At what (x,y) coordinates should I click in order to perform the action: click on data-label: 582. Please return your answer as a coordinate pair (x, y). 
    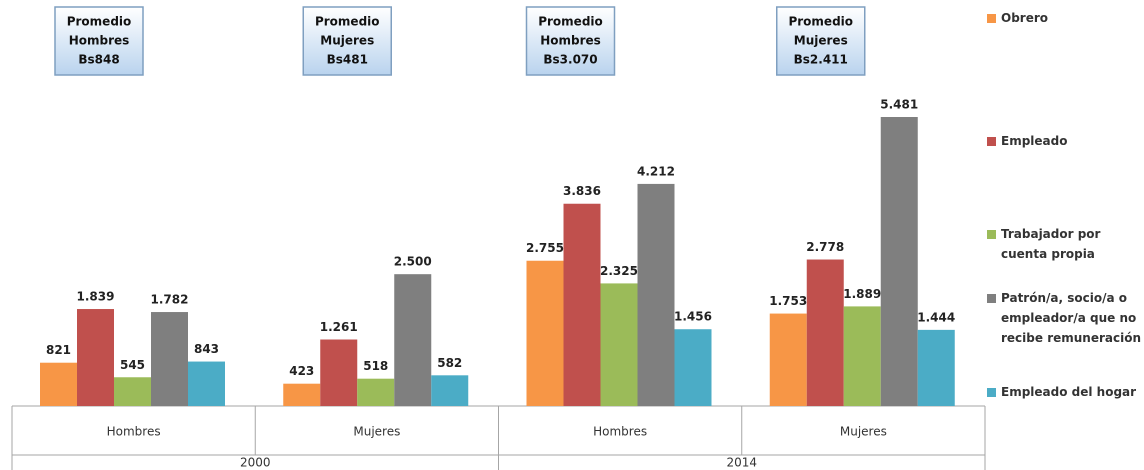
    Looking at the image, I should click on (449, 363).